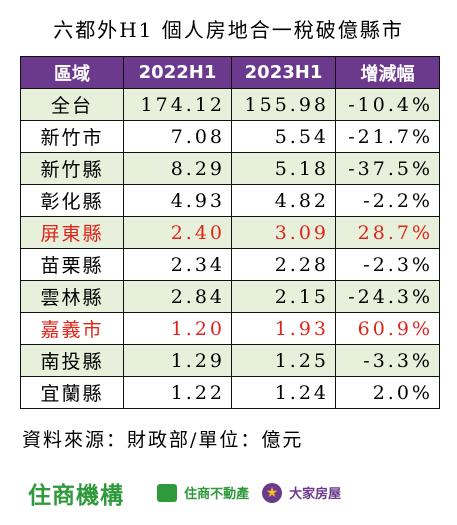 This screenshot has height=525, width=457. What do you see at coordinates (387, 200) in the screenshot?
I see `change-cell: -2.2%` at bounding box center [387, 200].